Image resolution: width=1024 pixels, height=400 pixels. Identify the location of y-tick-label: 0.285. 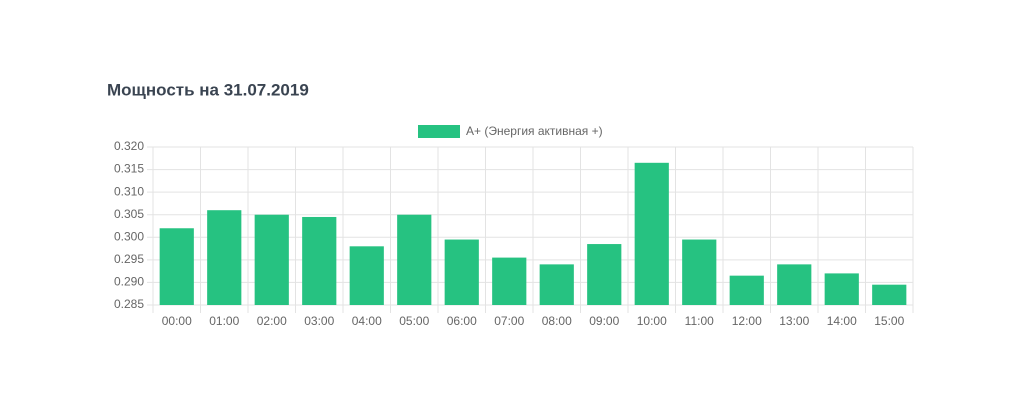
(129, 304).